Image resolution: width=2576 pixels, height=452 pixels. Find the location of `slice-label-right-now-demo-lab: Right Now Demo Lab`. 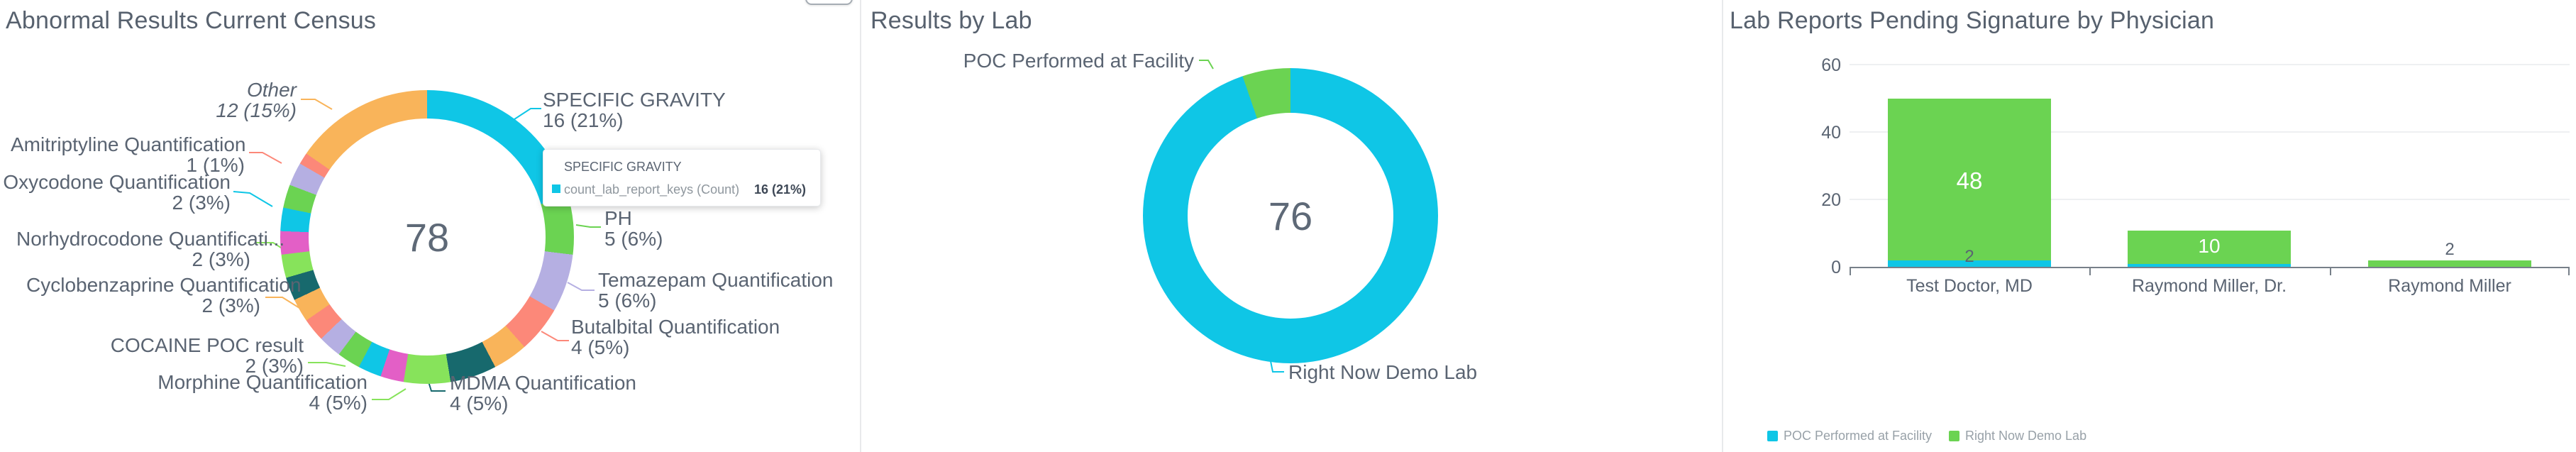

slice-label-right-now-demo-lab: Right Now Demo Lab is located at coordinates (1383, 372).